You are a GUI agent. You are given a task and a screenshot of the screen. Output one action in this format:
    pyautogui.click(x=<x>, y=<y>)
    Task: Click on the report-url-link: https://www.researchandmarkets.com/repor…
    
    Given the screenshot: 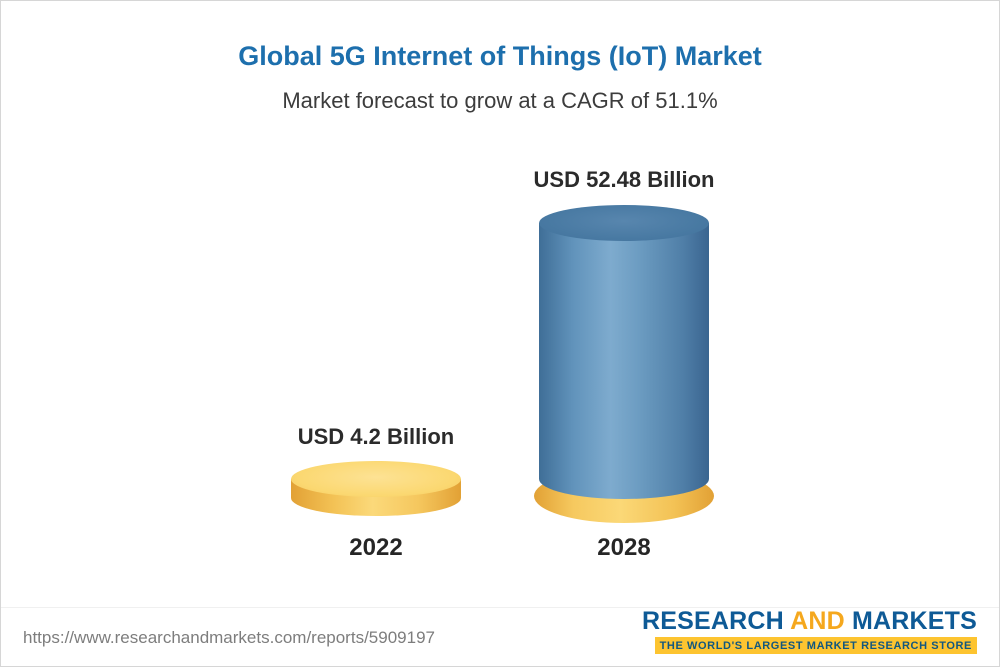 What is the action you would take?
    pyautogui.click(x=229, y=637)
    